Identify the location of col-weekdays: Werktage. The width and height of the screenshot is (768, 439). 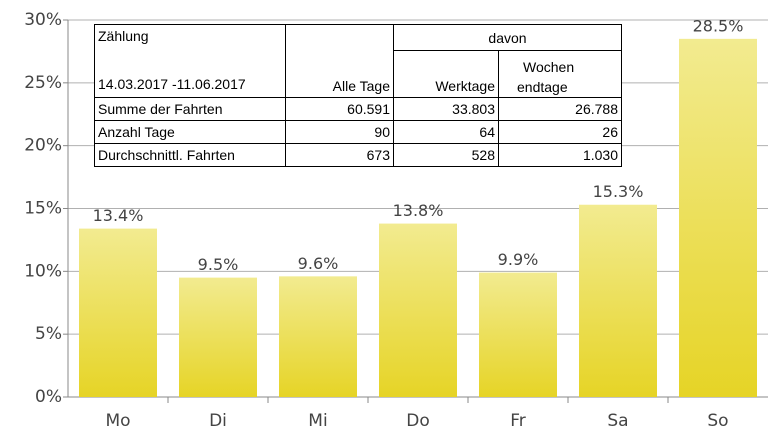
(446, 74).